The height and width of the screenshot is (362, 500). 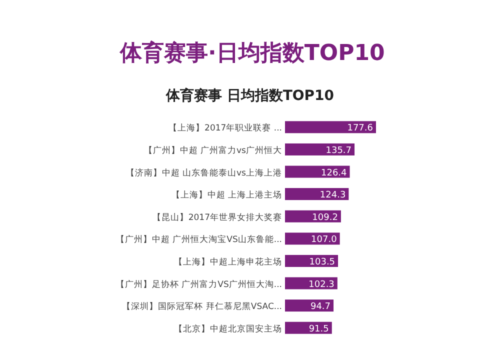 What do you see at coordinates (217, 217) in the screenshot?
I see `y-tick-label: 【昆山】2017年世界女排大奖赛` at bounding box center [217, 217].